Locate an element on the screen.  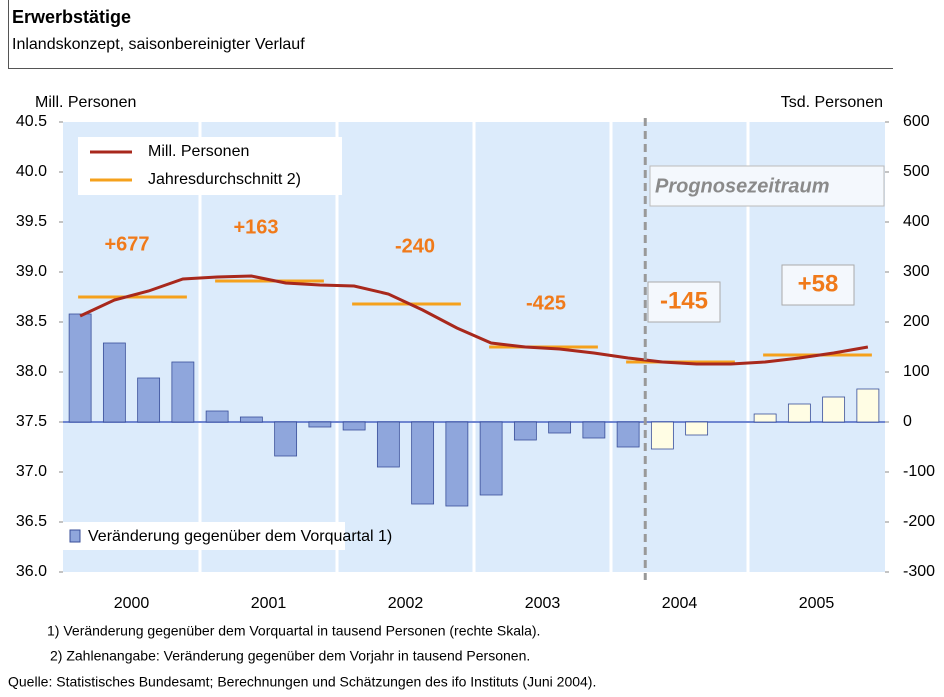
x-tick-label: 2004 is located at coordinates (680, 603).